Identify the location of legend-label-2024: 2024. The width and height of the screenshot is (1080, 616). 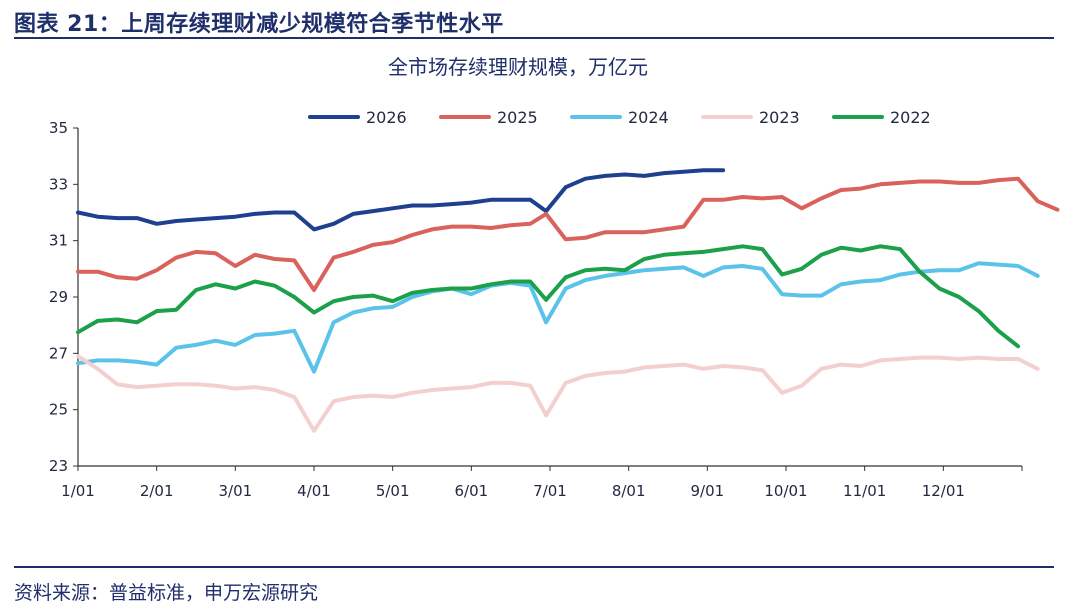
(648, 117).